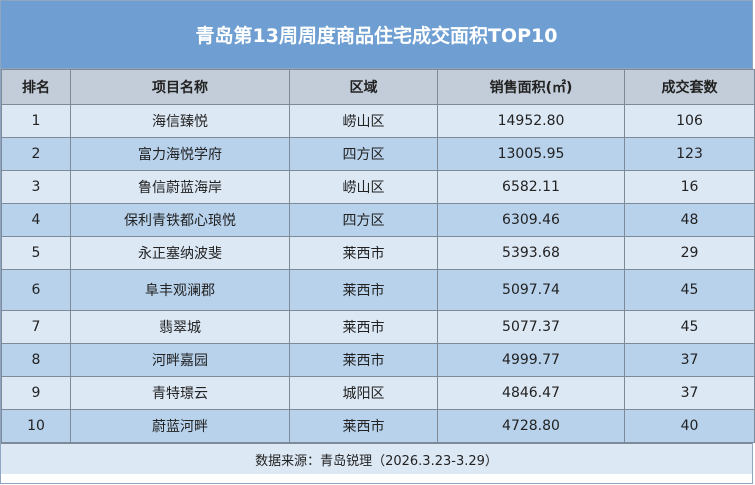  I want to click on project-name-cell: 永正塞纳波斐, so click(180, 253).